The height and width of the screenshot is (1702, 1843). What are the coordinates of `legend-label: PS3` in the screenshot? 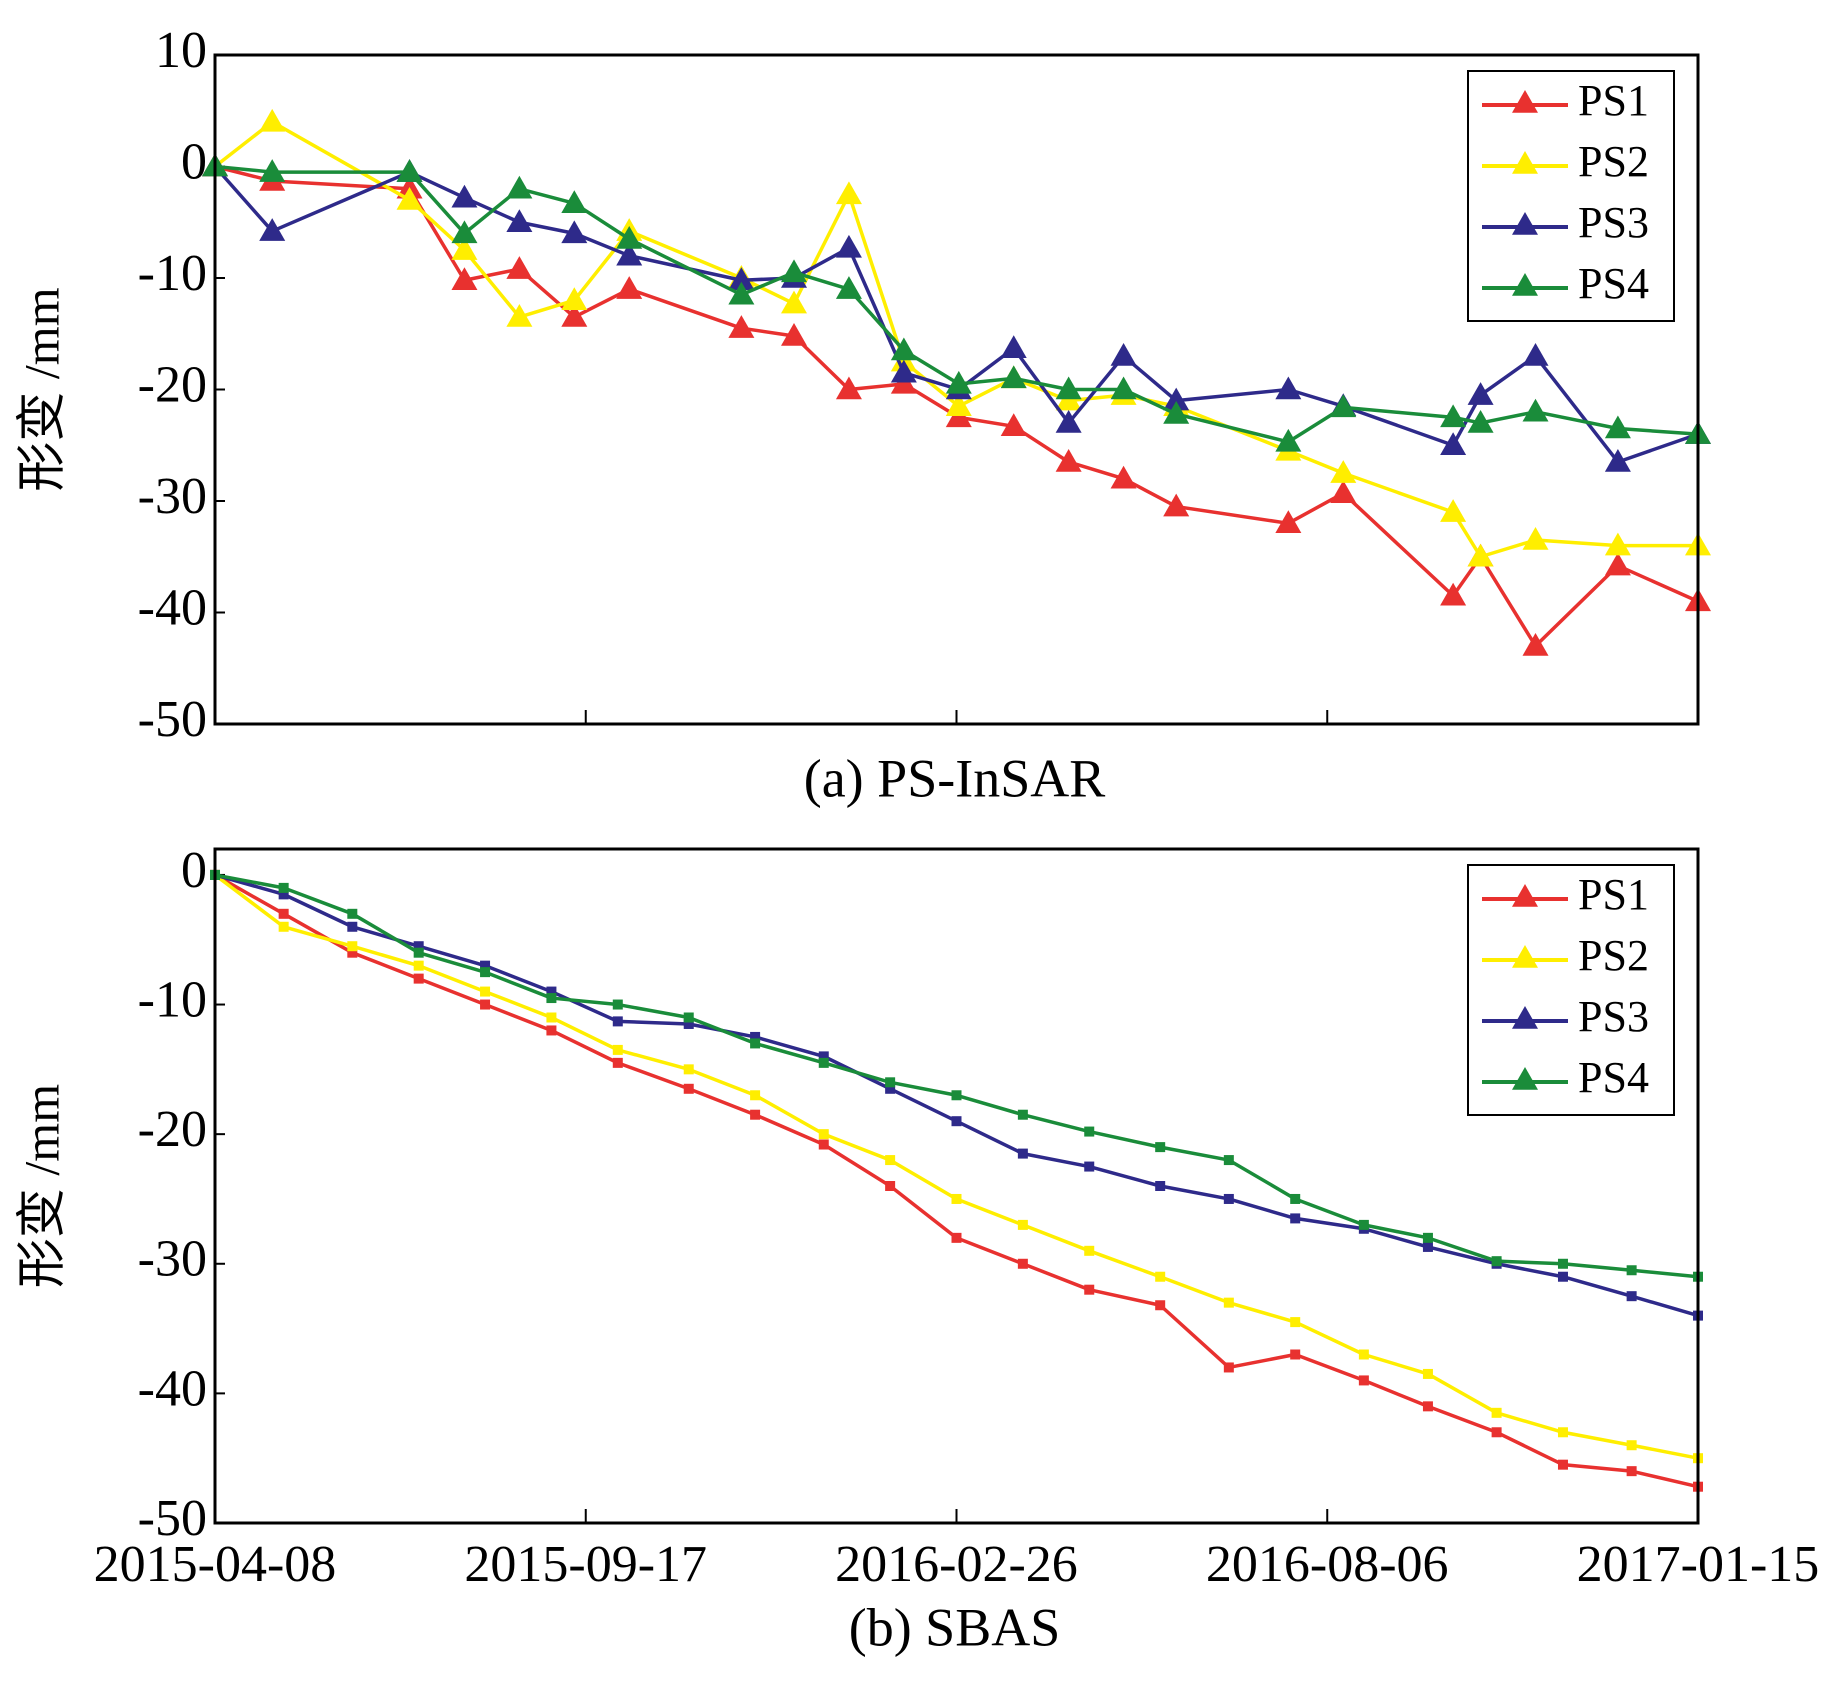 It's located at (1613, 1016).